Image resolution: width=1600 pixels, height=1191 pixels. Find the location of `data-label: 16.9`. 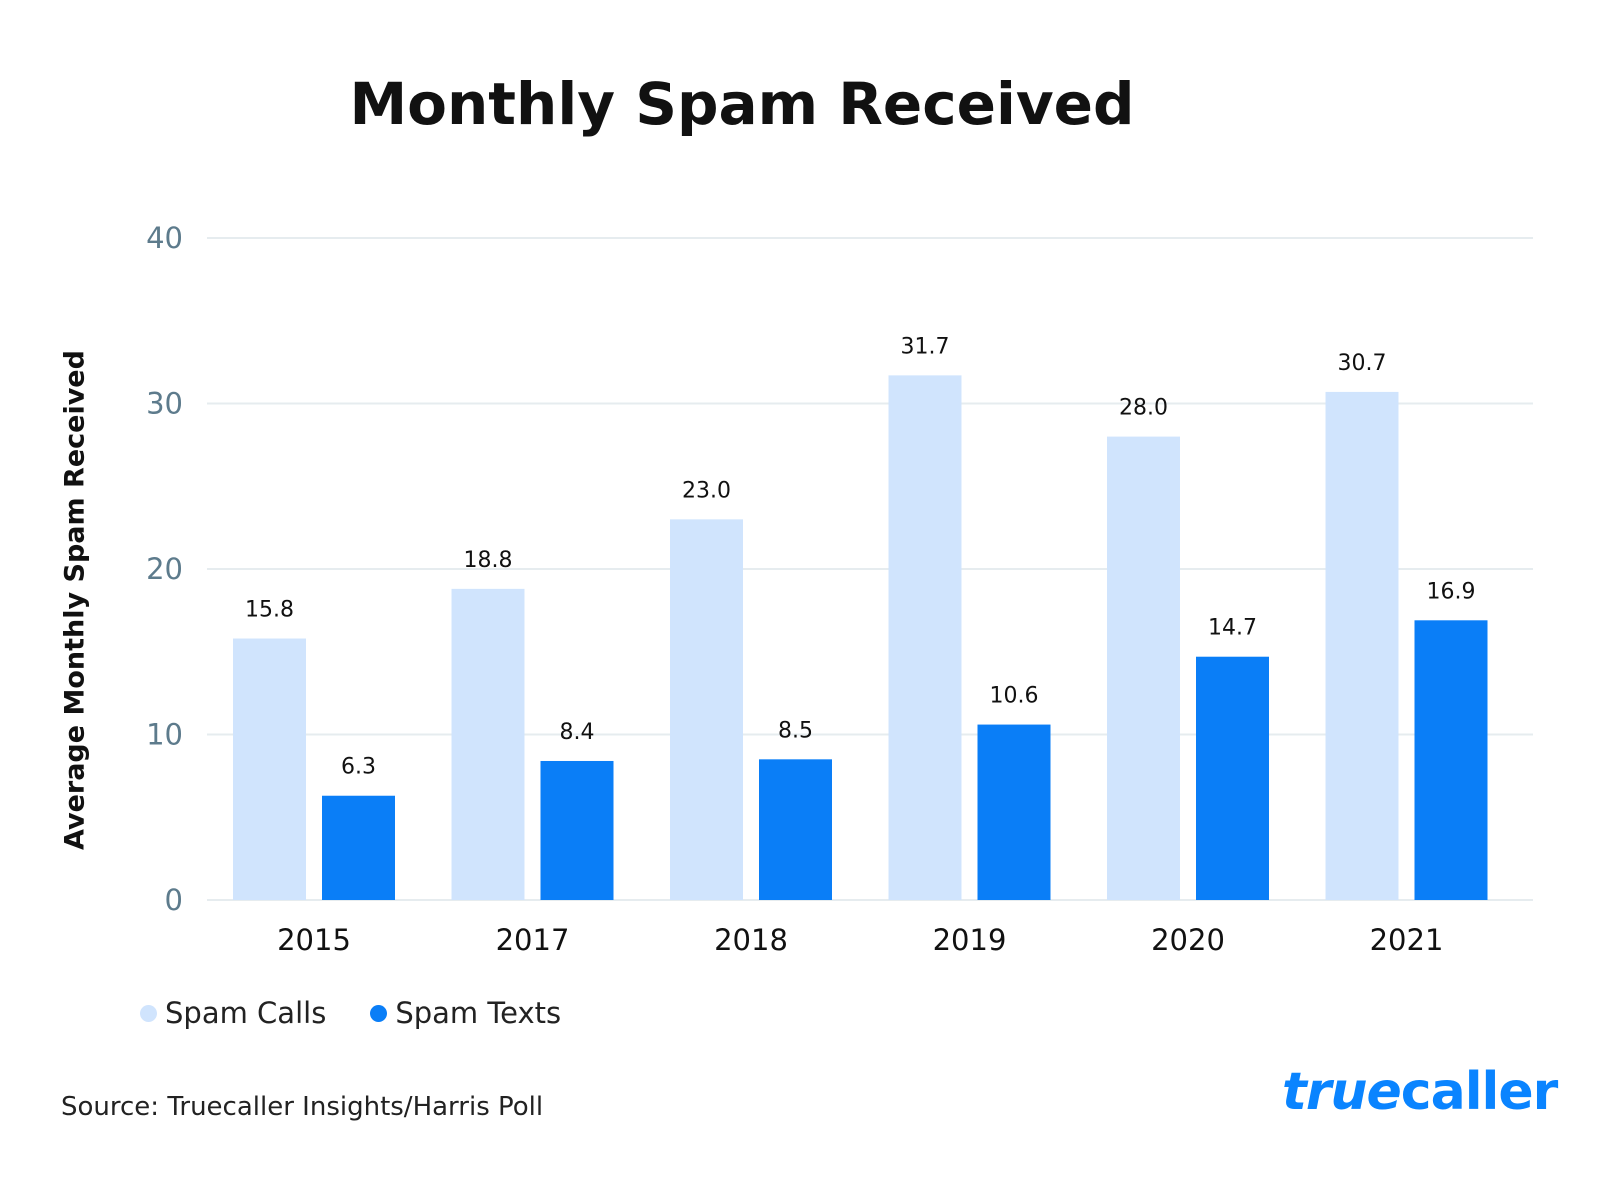

data-label: 16.9 is located at coordinates (1451, 591).